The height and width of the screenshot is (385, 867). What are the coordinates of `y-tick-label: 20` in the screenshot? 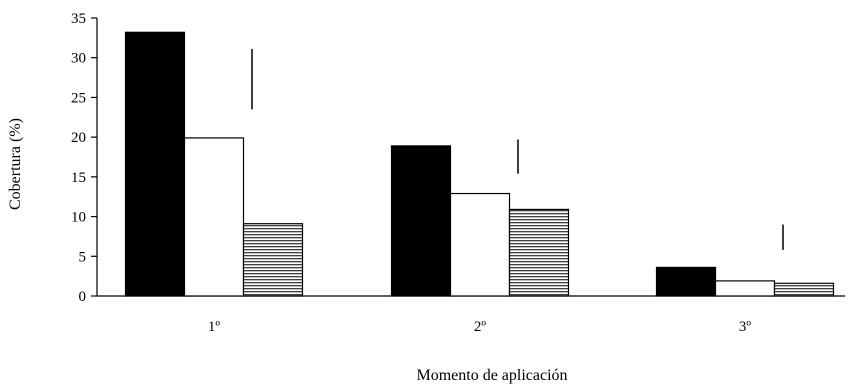 It's located at (78, 138).